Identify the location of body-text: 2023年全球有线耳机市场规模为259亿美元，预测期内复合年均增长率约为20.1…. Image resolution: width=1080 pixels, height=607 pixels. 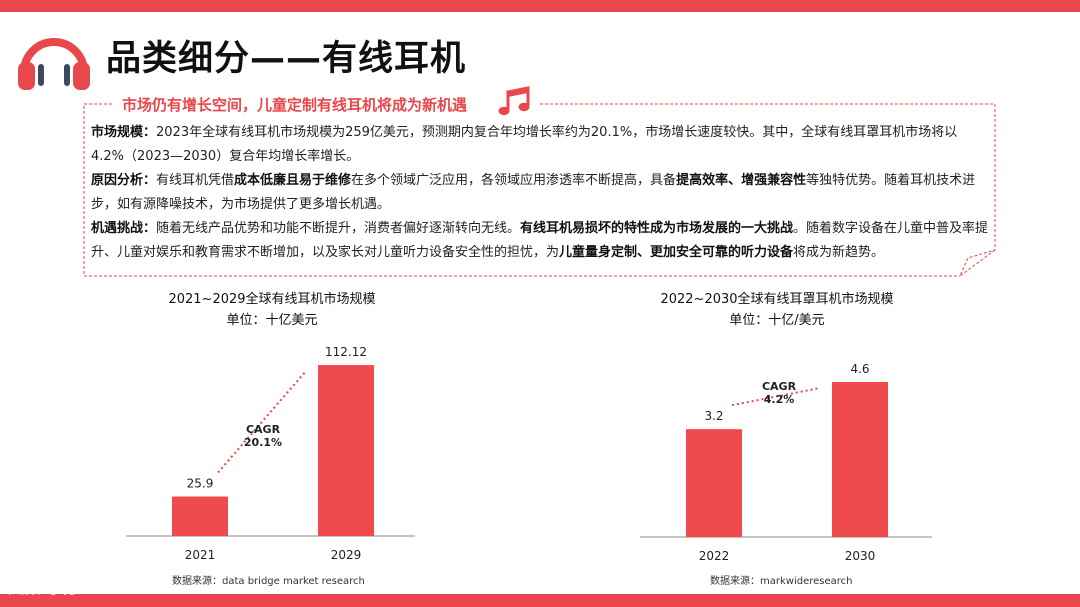
(524, 144).